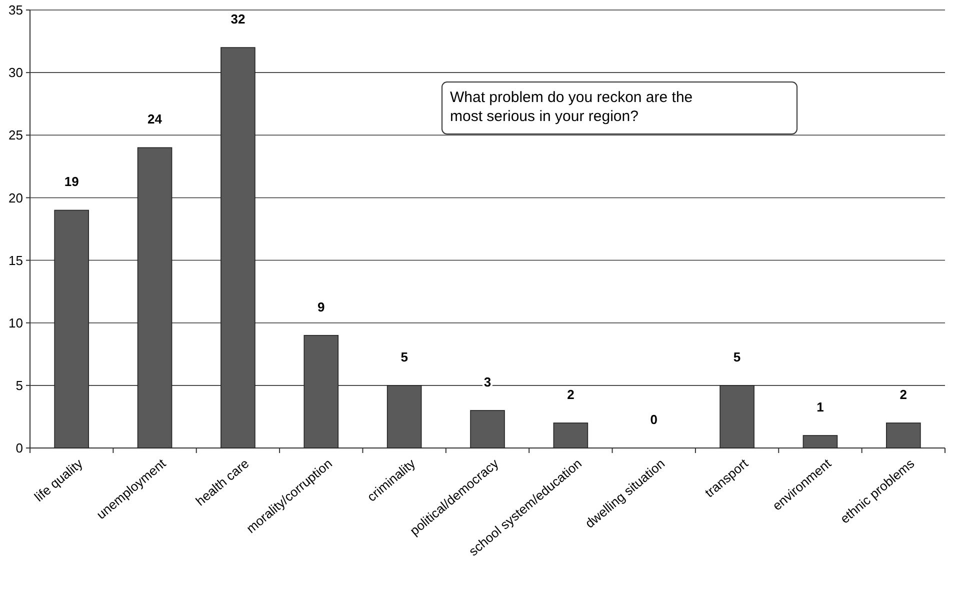  Describe the element at coordinates (820, 406) in the screenshot. I see `data-label: 1` at that location.